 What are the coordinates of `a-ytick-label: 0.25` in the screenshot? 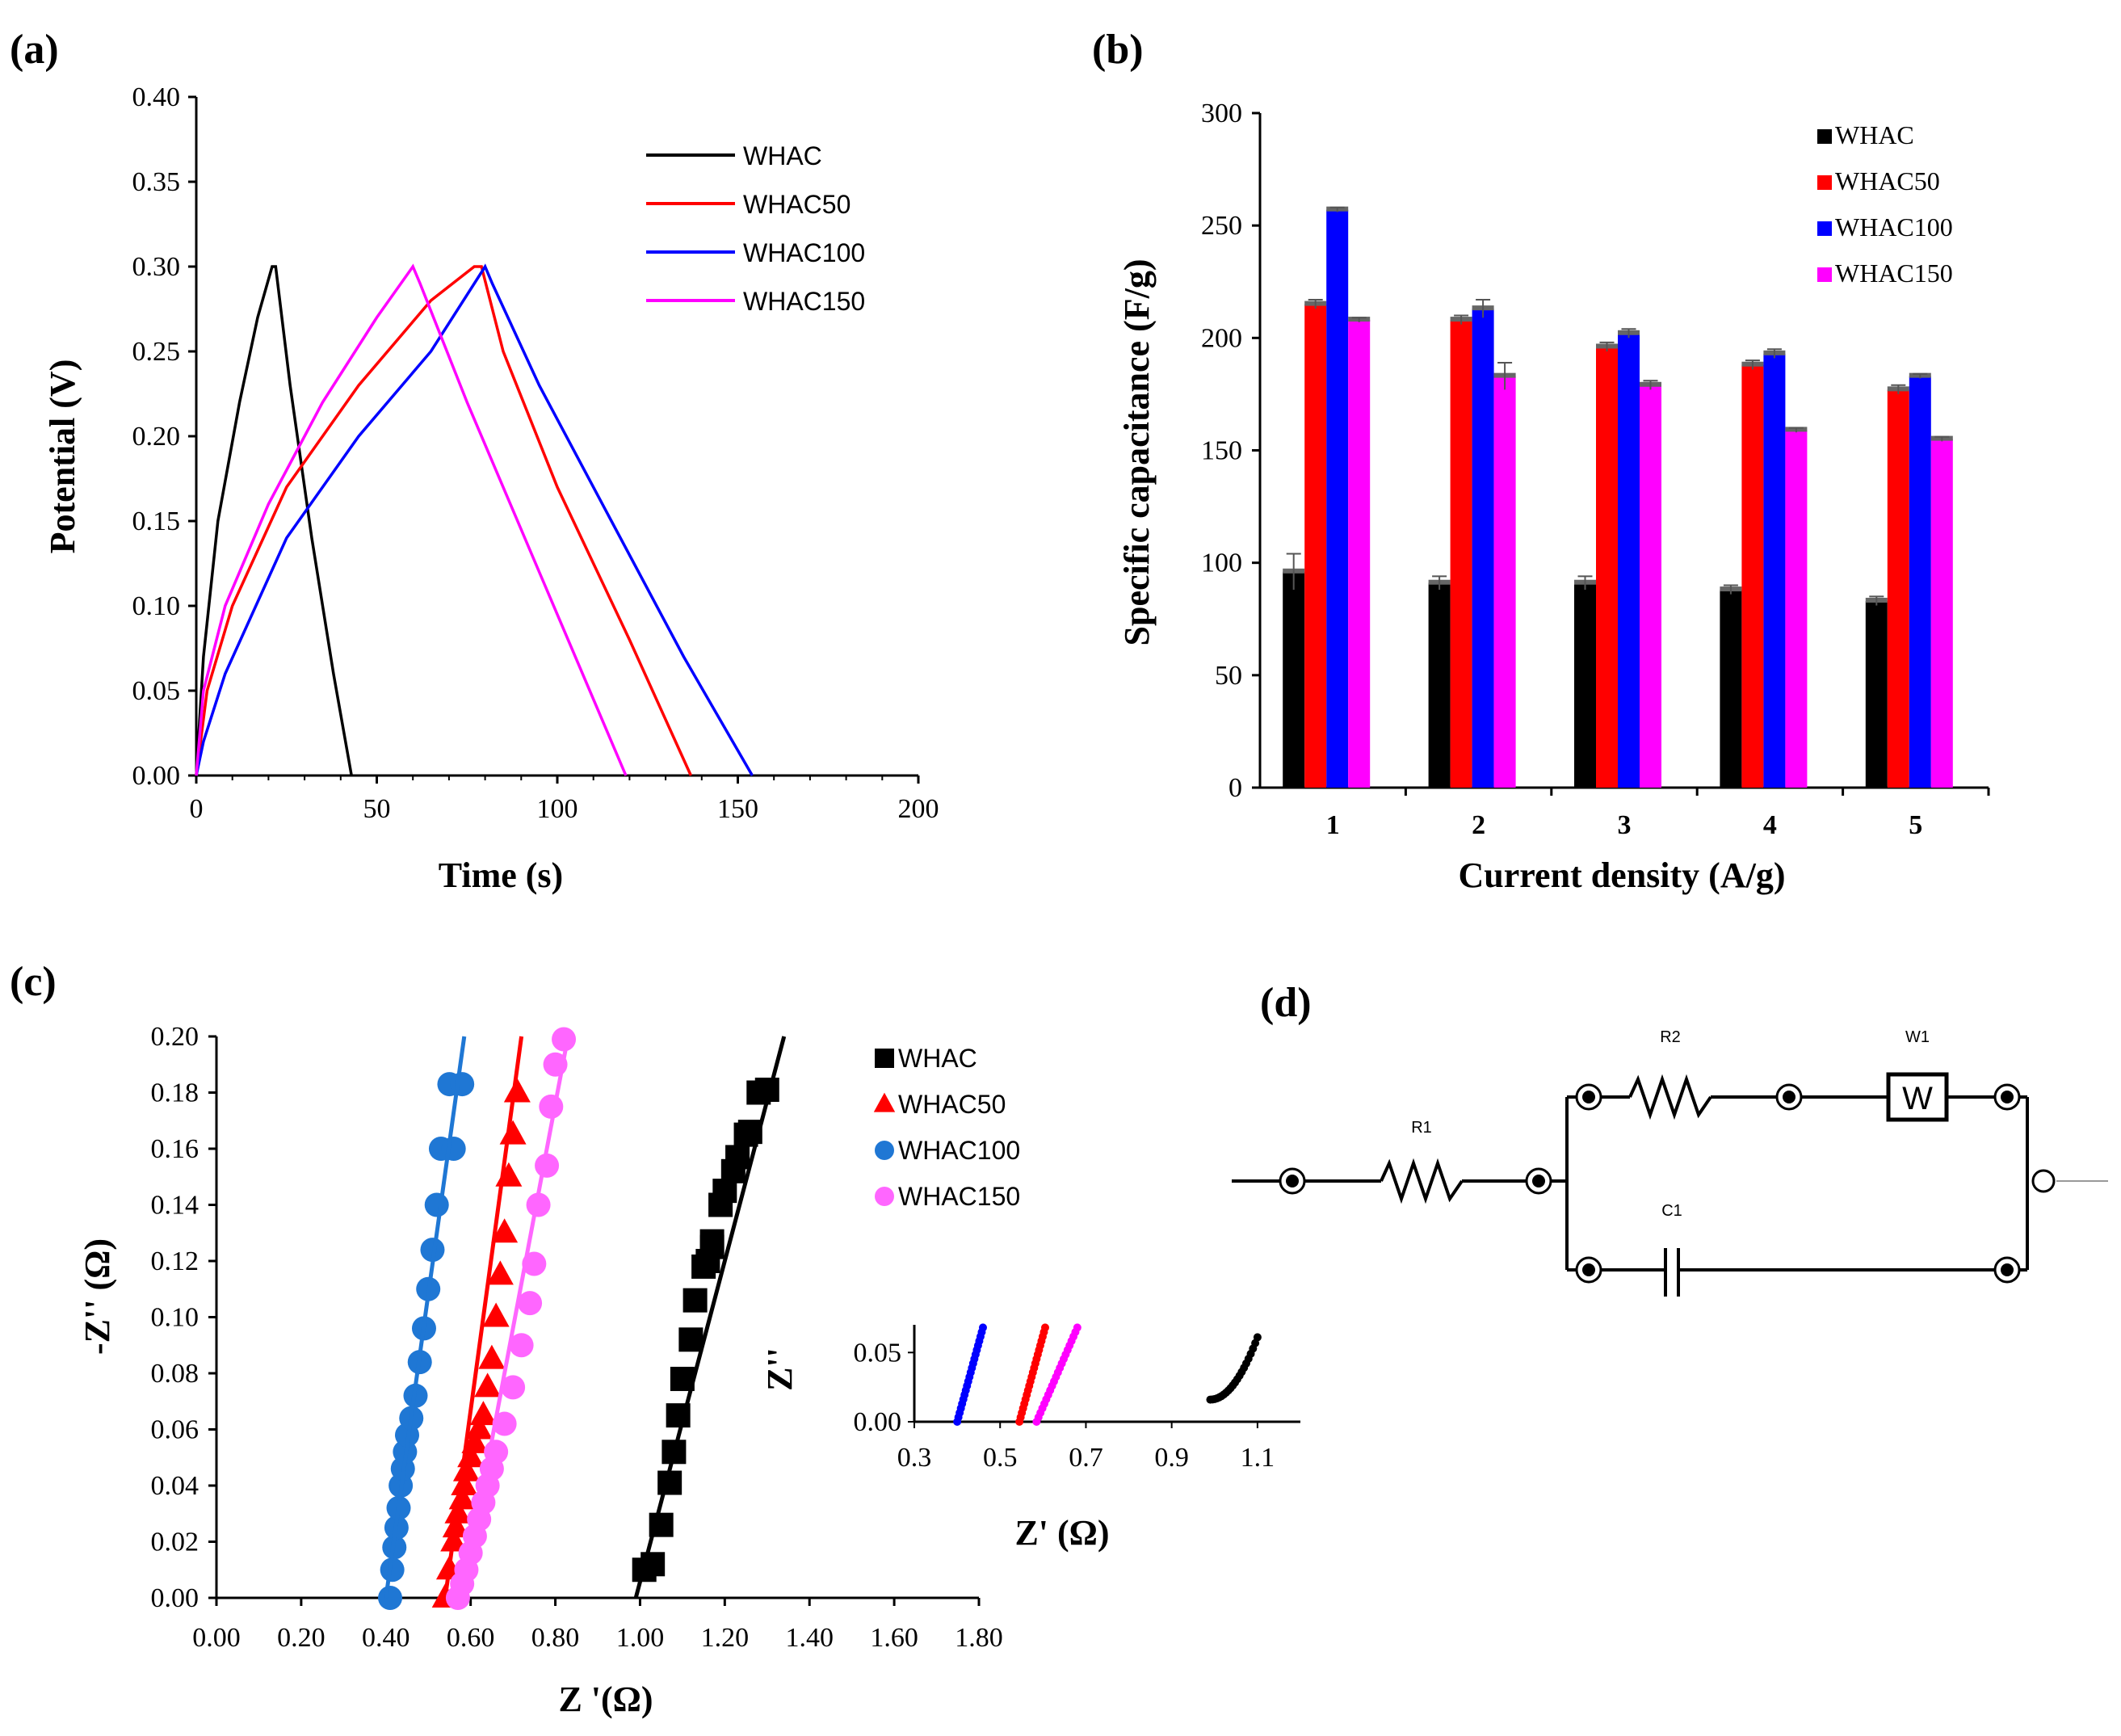 It's located at (156, 352).